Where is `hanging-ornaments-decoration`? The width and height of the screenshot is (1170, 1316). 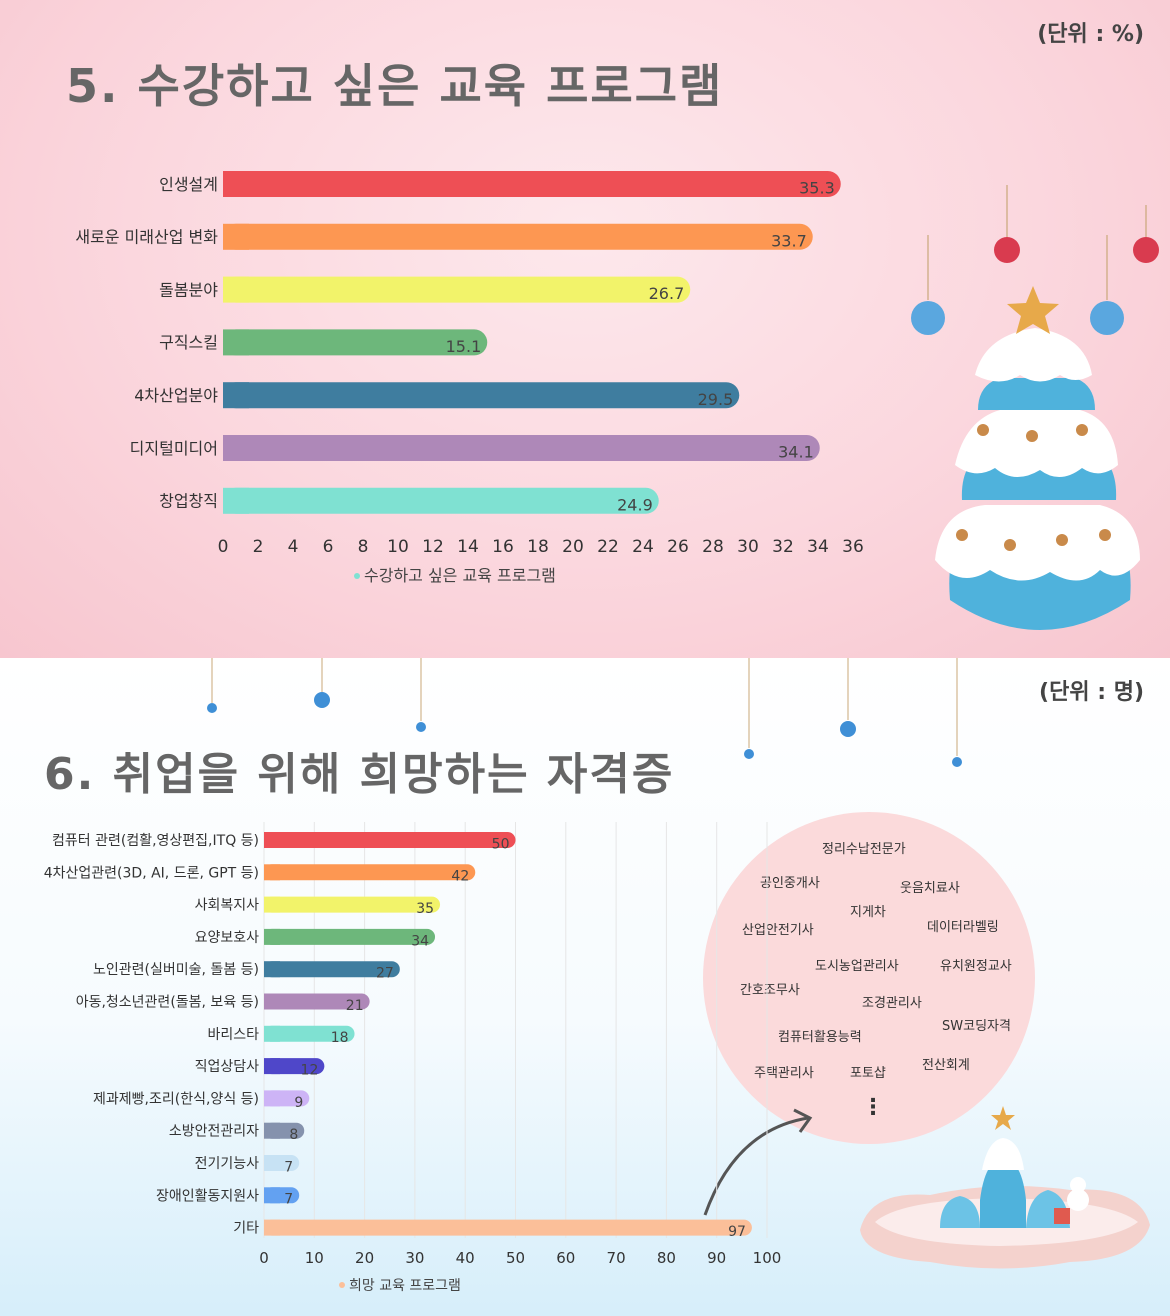
hanging-ornaments-decoration is located at coordinates (584, 712).